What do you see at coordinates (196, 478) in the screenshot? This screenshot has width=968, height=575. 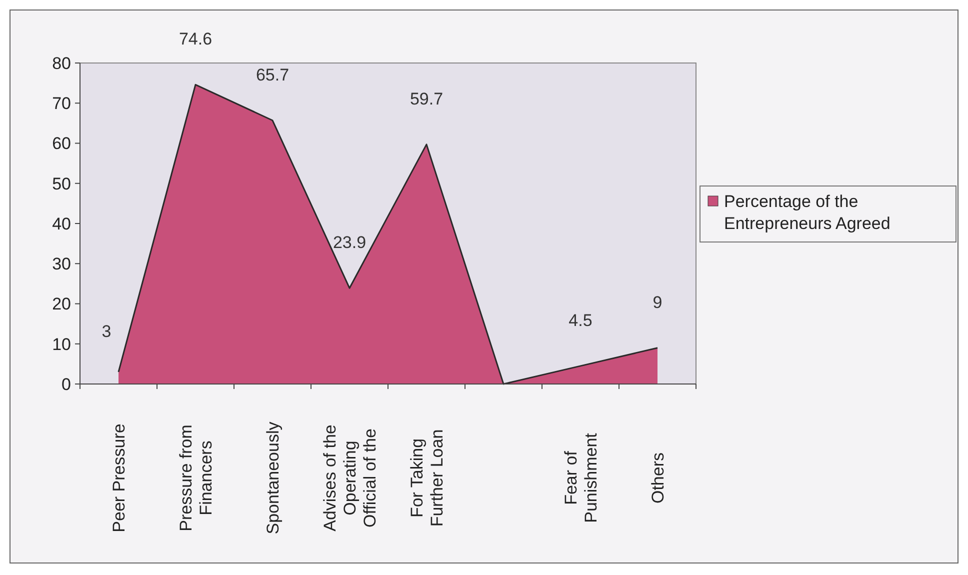 I see `x-tick-label: Pressure from Financers` at bounding box center [196, 478].